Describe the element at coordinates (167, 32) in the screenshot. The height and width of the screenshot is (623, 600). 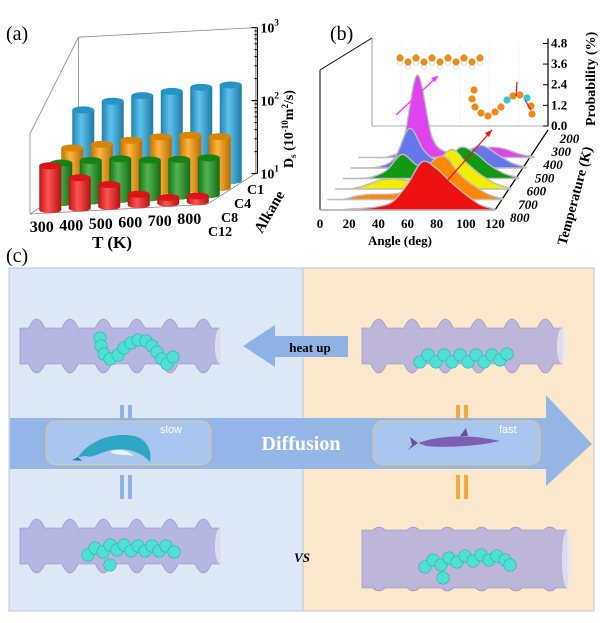
I see `back-top-edge` at that location.